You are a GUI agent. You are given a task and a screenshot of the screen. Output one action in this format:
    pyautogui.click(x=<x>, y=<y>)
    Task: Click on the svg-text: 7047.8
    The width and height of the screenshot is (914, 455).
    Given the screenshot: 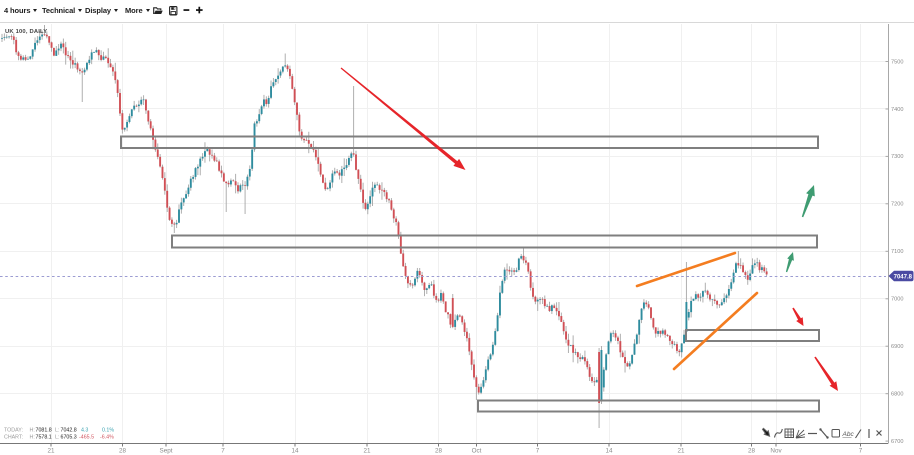 What is the action you would take?
    pyautogui.click(x=903, y=278)
    